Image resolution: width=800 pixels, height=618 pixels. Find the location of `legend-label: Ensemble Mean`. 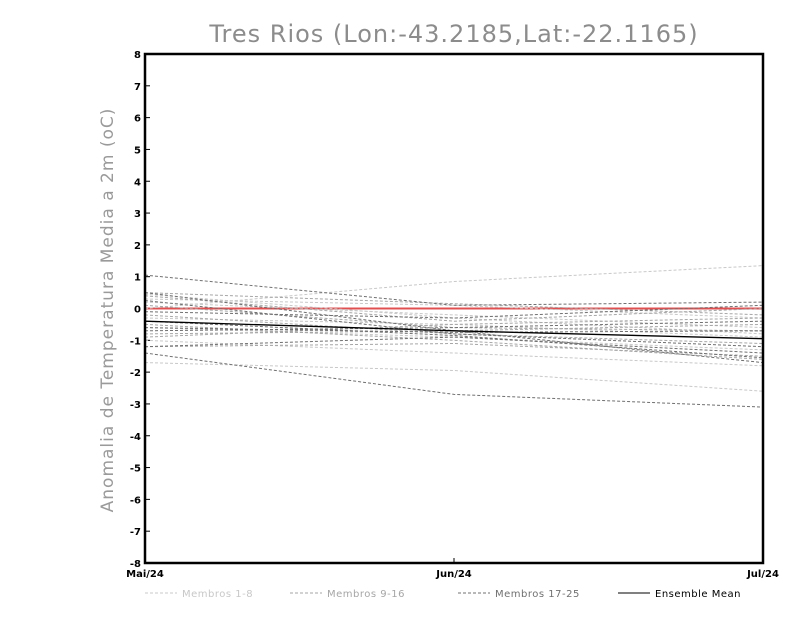

legend-label: Ensemble Mean is located at coordinates (698, 594).